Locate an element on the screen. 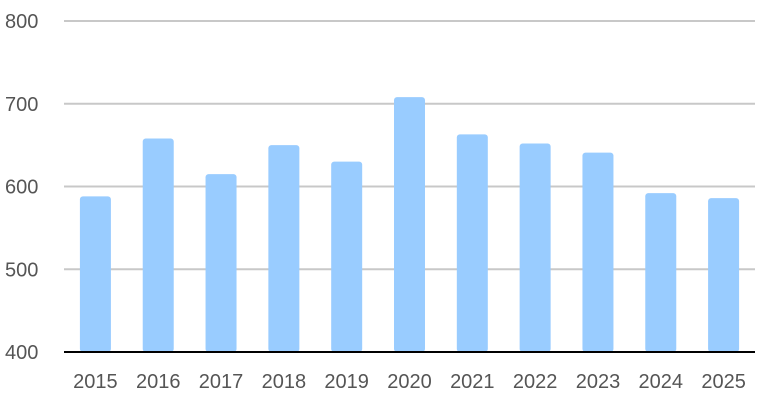 Image resolution: width=768 pixels, height=407 pixels. y-tick-label: 500 is located at coordinates (21, 270).